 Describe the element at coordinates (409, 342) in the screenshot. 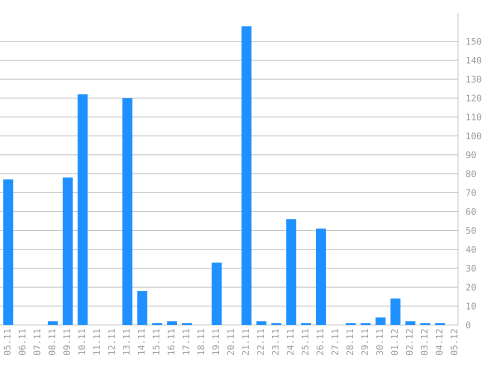

I see `x-tick-label: 02.12` at that location.